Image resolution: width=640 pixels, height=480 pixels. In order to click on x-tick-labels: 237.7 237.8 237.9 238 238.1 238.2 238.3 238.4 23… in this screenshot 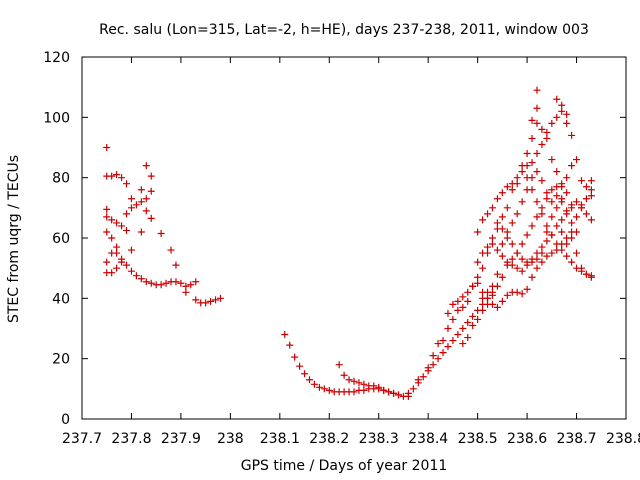, I will do `click(351, 439)`.